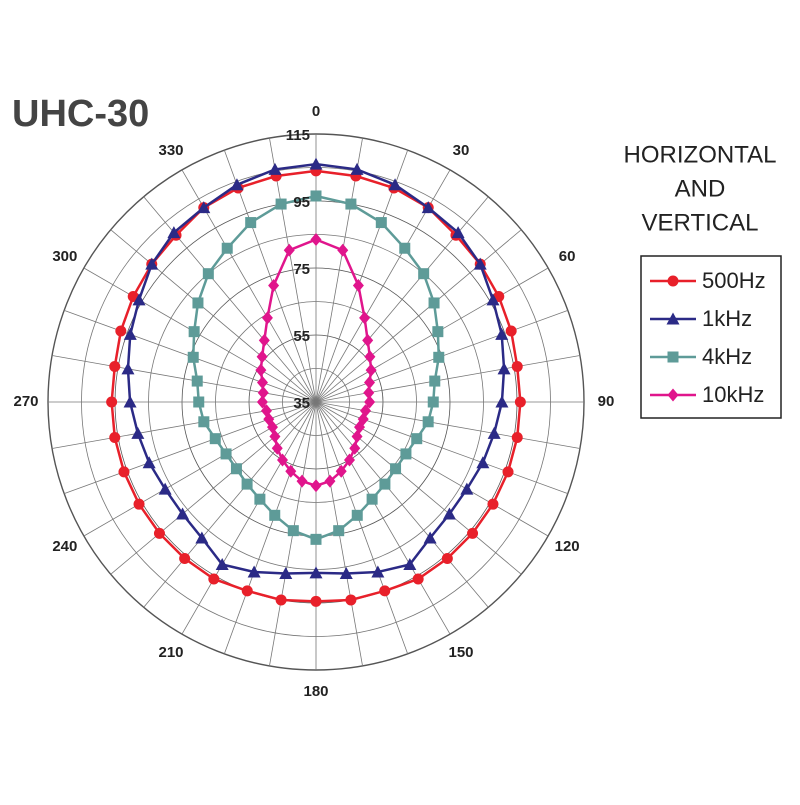 The height and width of the screenshot is (805, 800). Describe the element at coordinates (316, 111) in the screenshot. I see `theta-tick-label: 0` at that location.